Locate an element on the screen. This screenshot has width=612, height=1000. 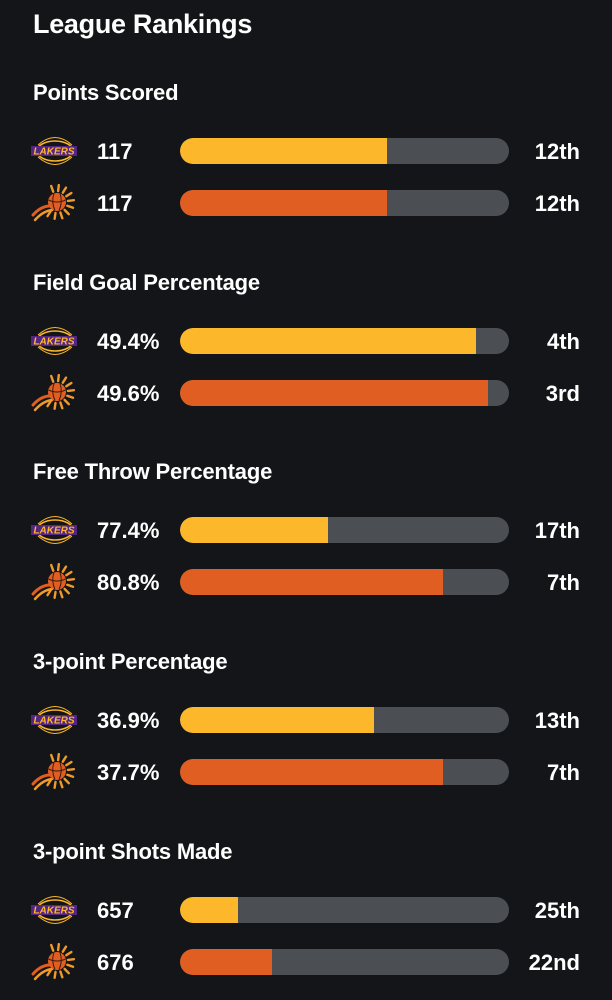
stat-row-suns: 37.7% 7th is located at coordinates (306, 772).